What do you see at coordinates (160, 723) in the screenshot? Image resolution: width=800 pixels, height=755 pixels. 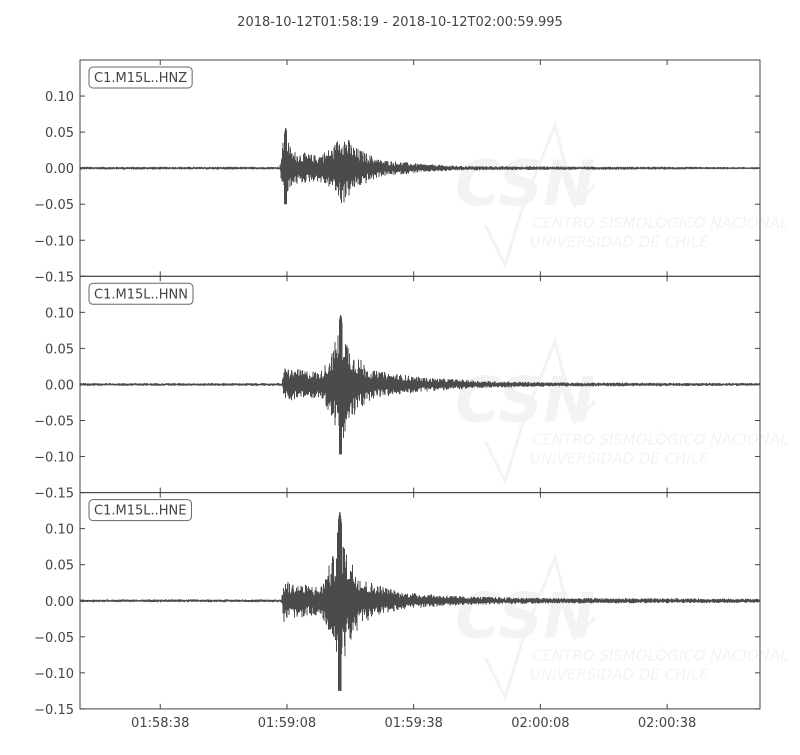 I see `x-tick-label: 01:58:38` at bounding box center [160, 723].